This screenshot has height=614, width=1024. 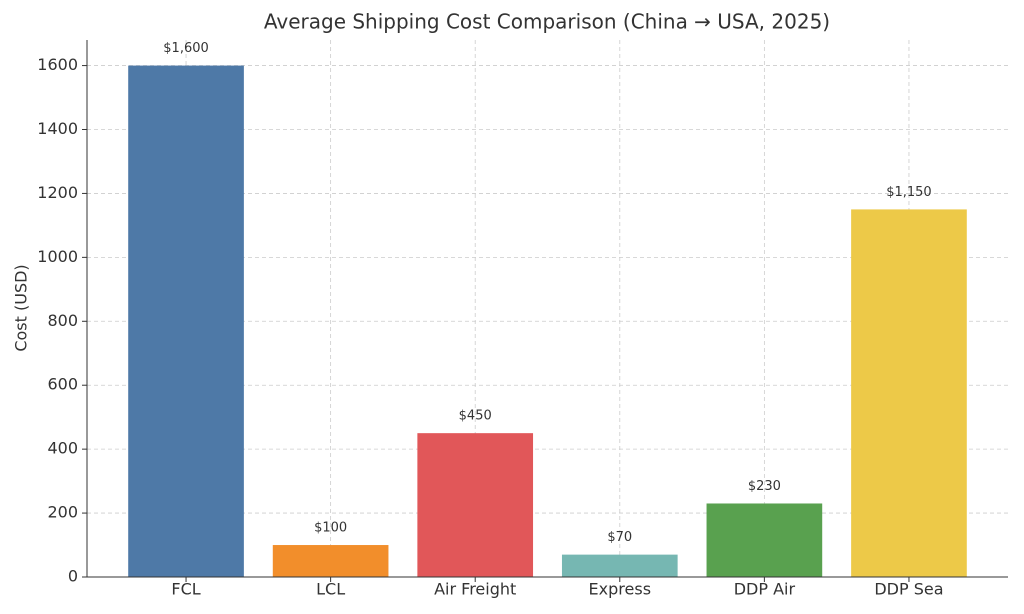 What do you see at coordinates (475, 589) in the screenshot?
I see `x-tick-label: Air Freight` at bounding box center [475, 589].